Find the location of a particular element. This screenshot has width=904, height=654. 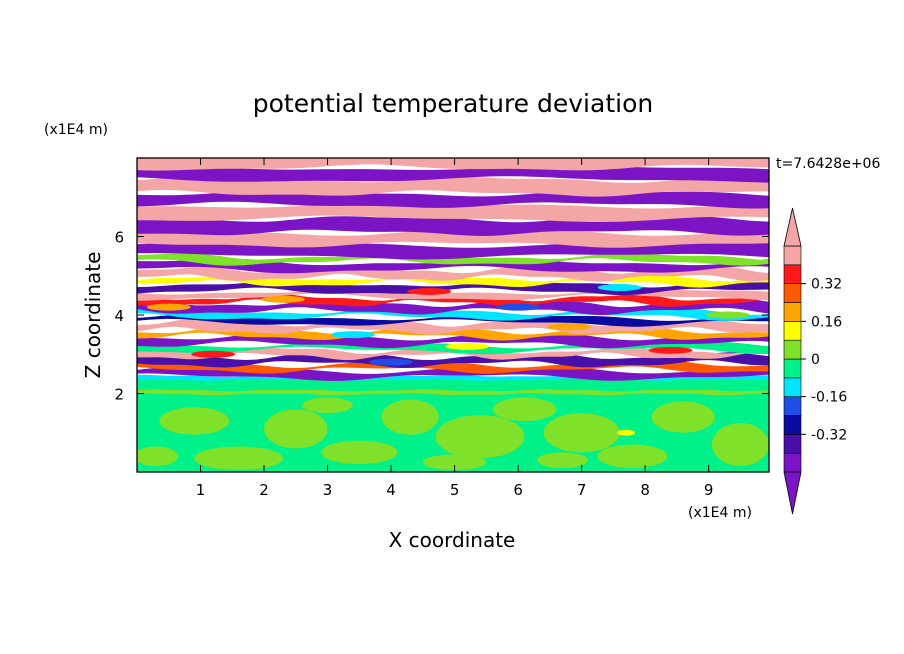

colorbar: 0.32 0.16 0 -0.16 -0.32 is located at coordinates (815, 361).